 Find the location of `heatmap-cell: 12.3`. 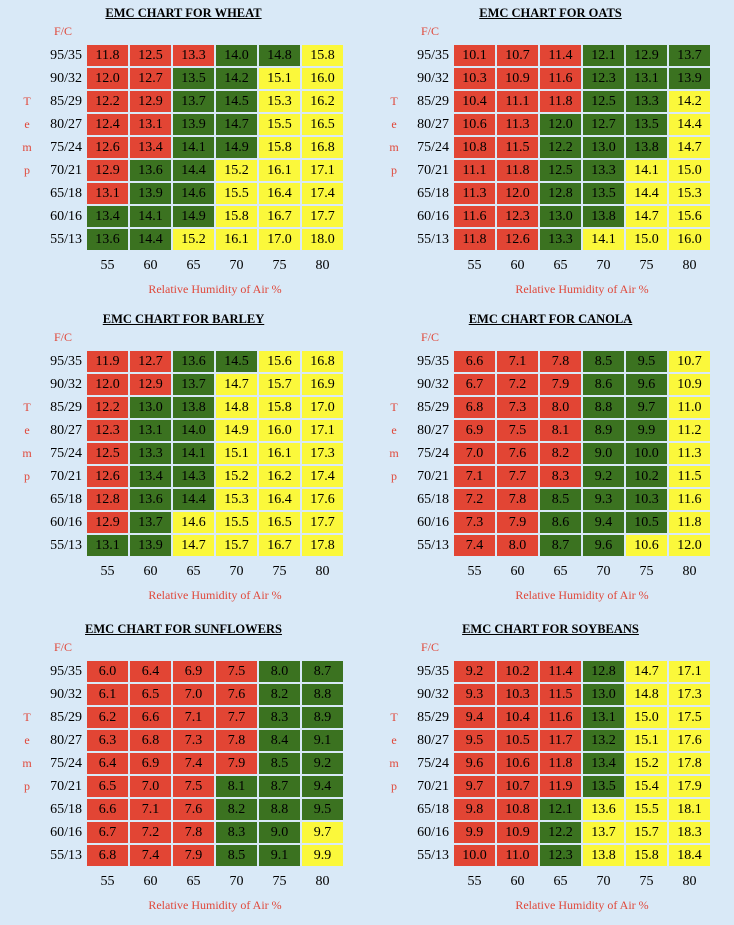

heatmap-cell: 12.3 is located at coordinates (107, 430).